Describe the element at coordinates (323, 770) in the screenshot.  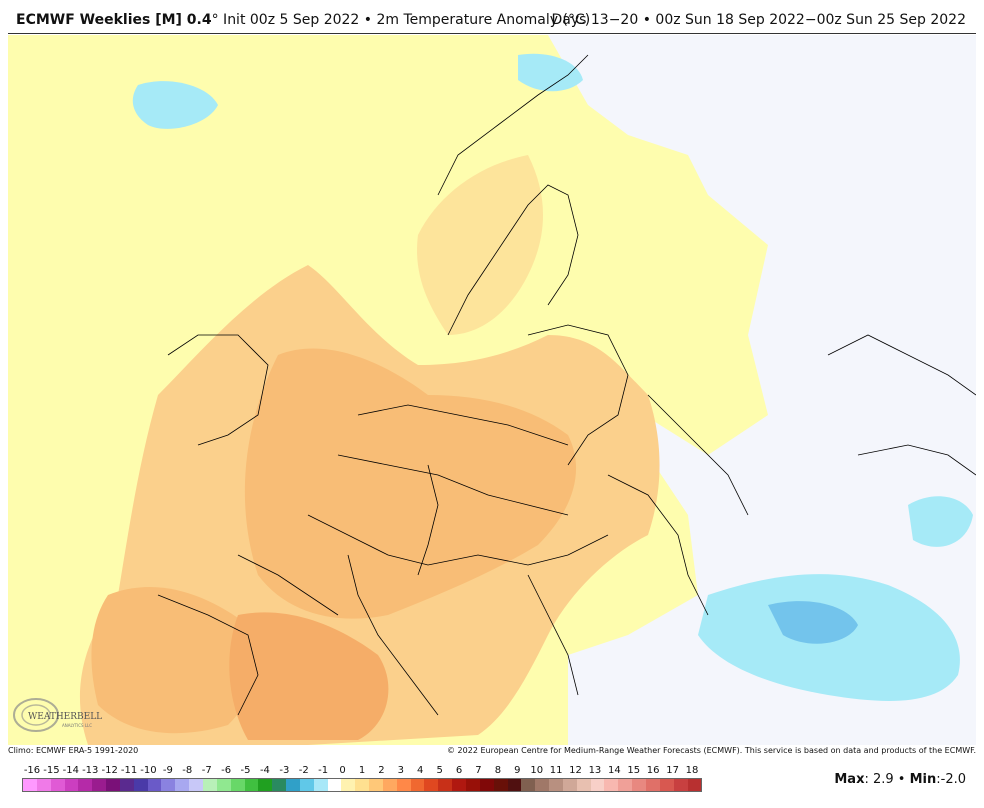
I see `legend-label: -1` at that location.